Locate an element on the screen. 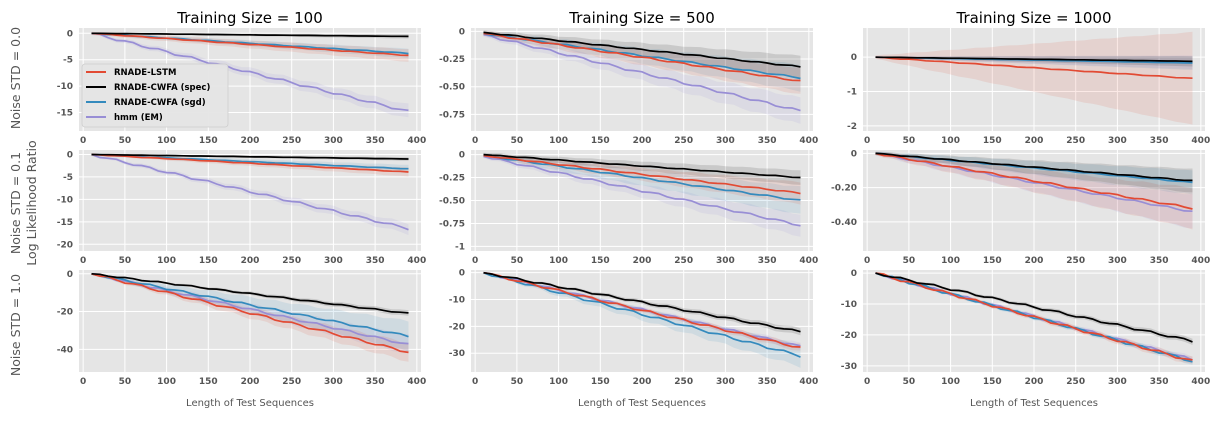  y-tick-label: -0.40 is located at coordinates (844, 223).